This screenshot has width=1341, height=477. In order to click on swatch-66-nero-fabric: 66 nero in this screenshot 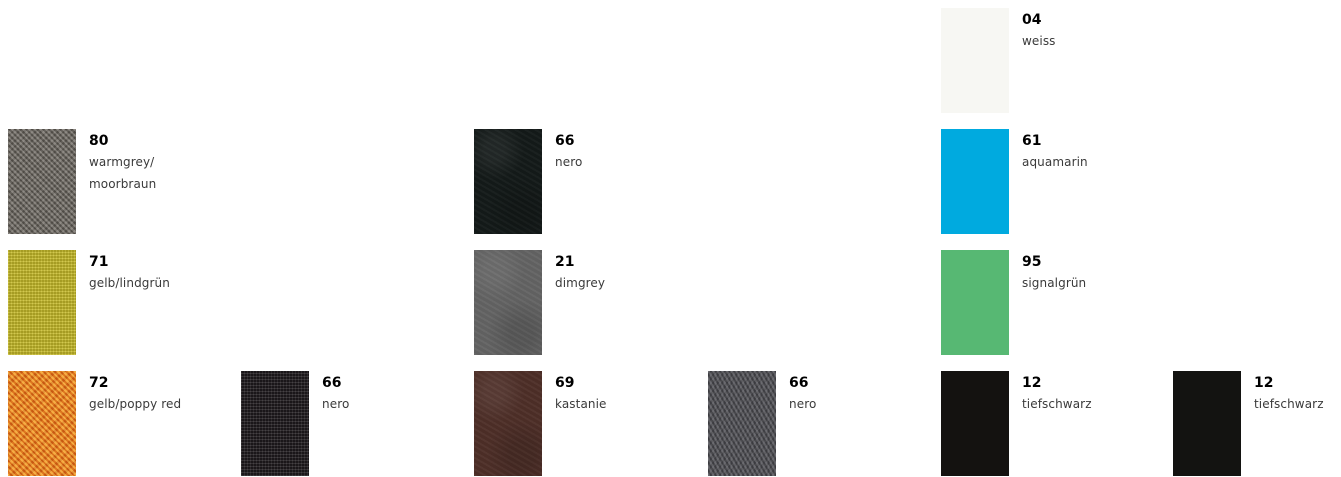, I will do `click(353, 423)`.